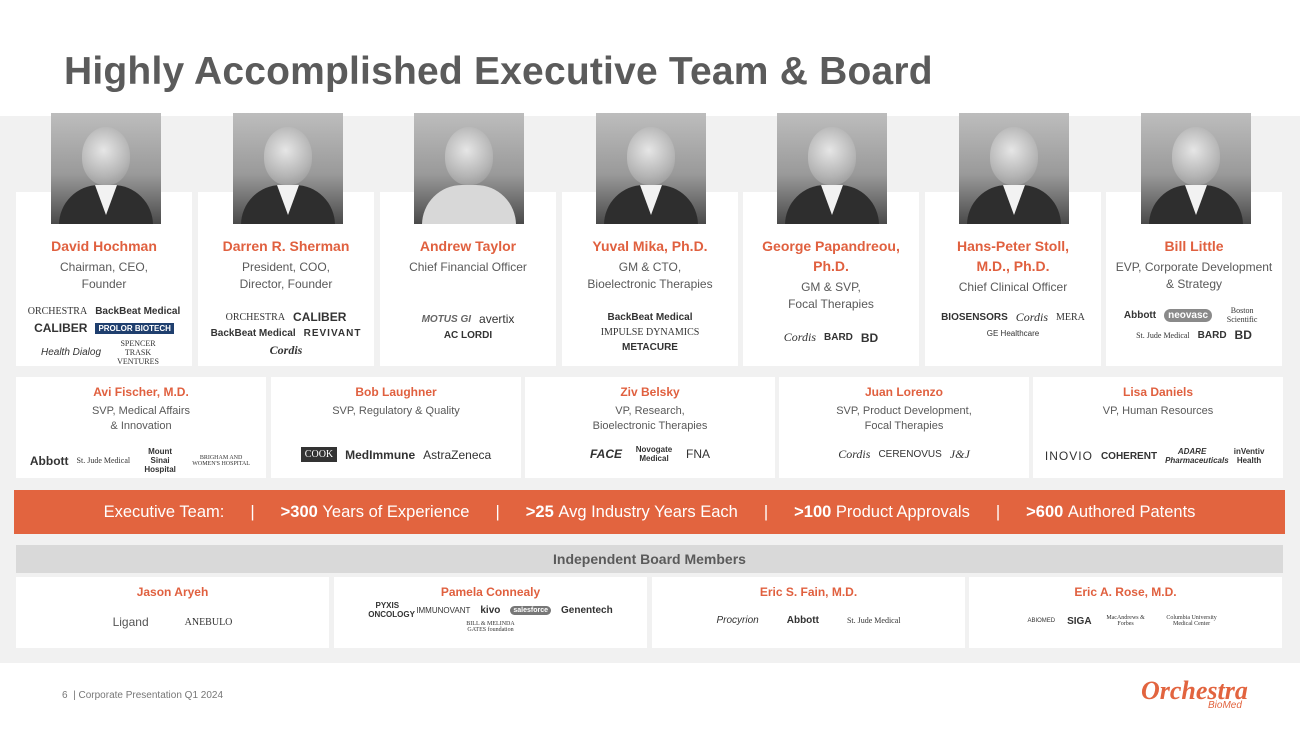 Image resolution: width=1300 pixels, height=731 pixels. I want to click on novogate-logo: Novogate Medical, so click(654, 454).